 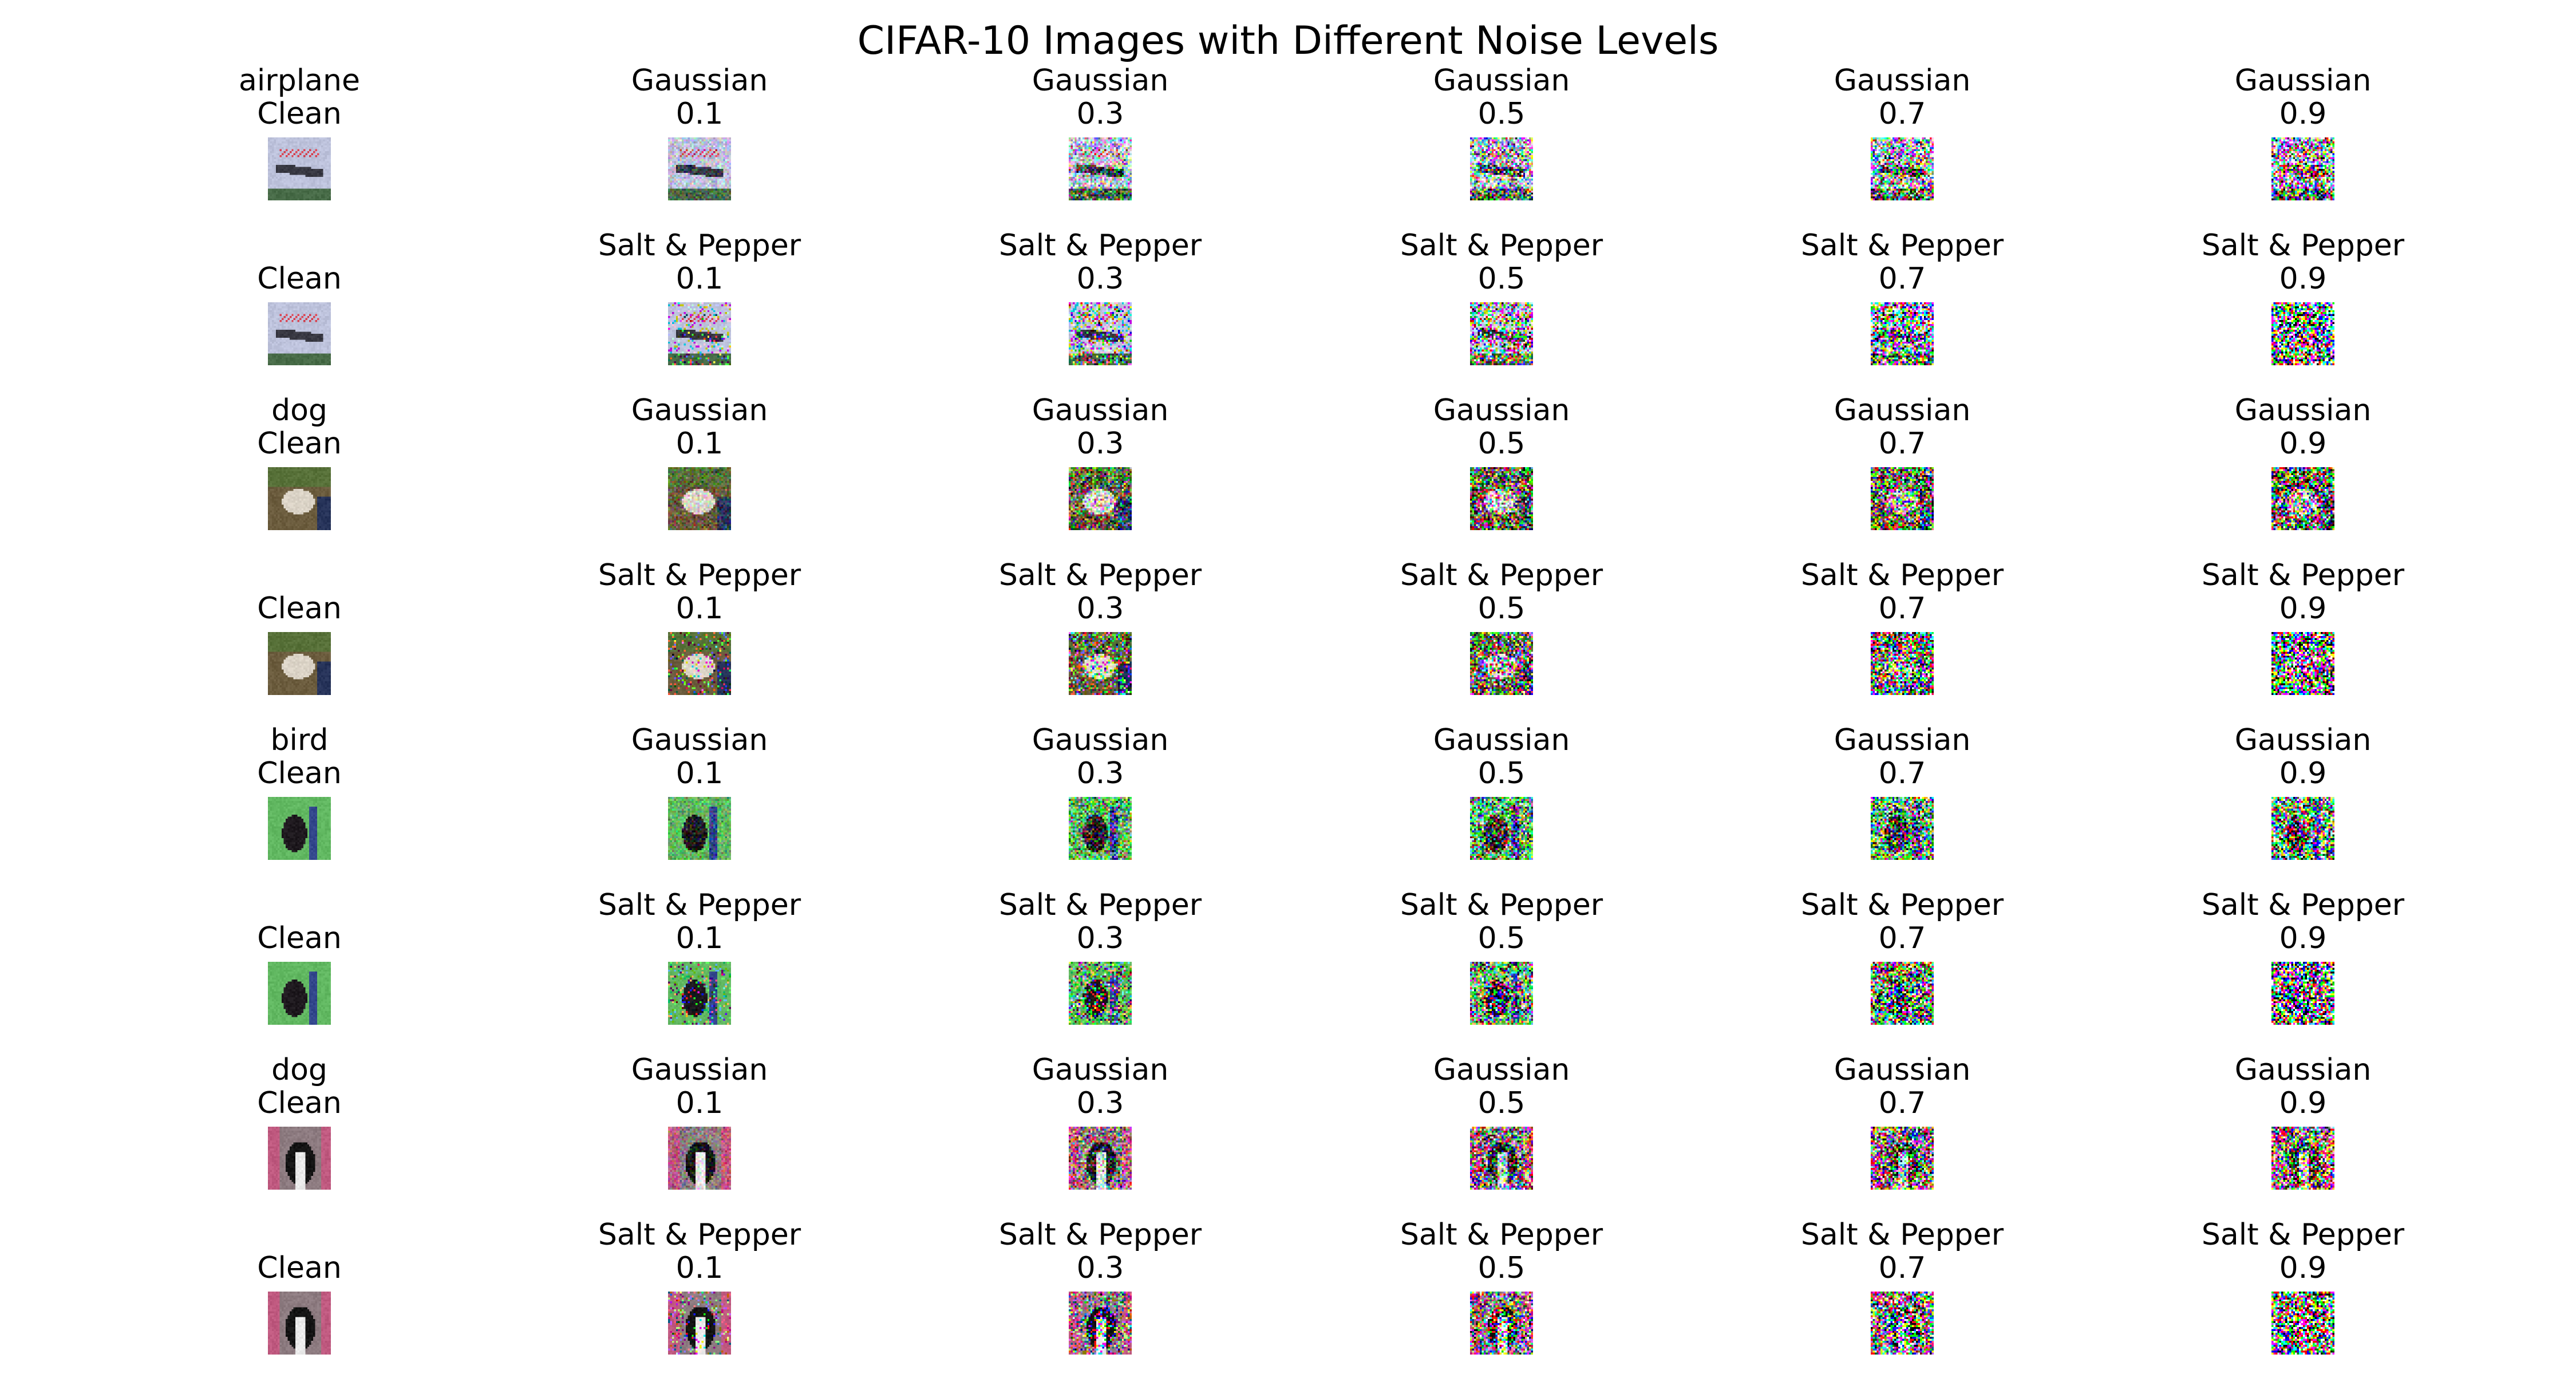 I want to click on cell-title-line1: dog, so click(x=299, y=1070).